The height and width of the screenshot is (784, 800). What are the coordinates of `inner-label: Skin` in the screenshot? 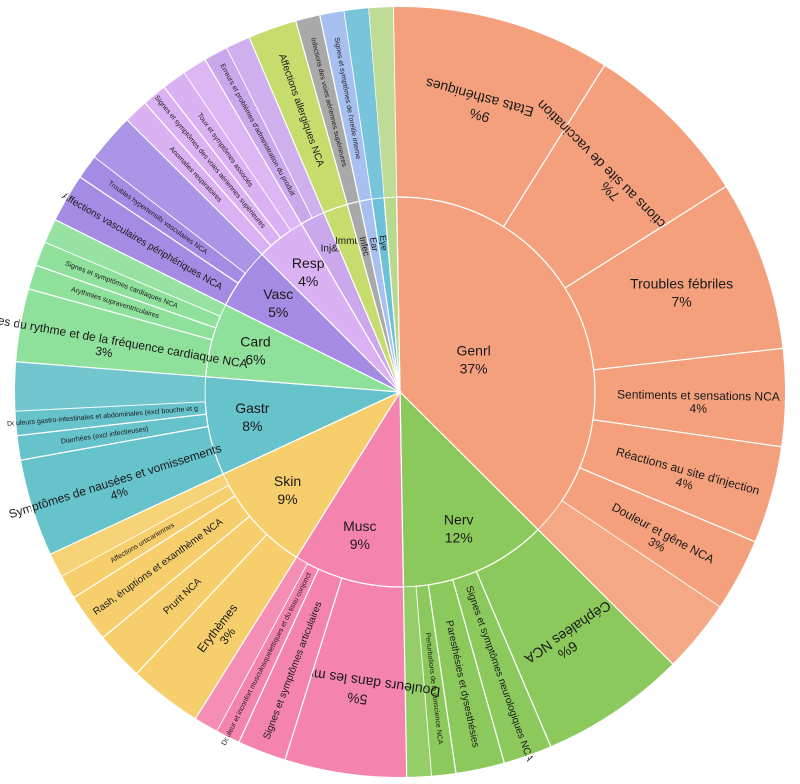 It's located at (287, 481).